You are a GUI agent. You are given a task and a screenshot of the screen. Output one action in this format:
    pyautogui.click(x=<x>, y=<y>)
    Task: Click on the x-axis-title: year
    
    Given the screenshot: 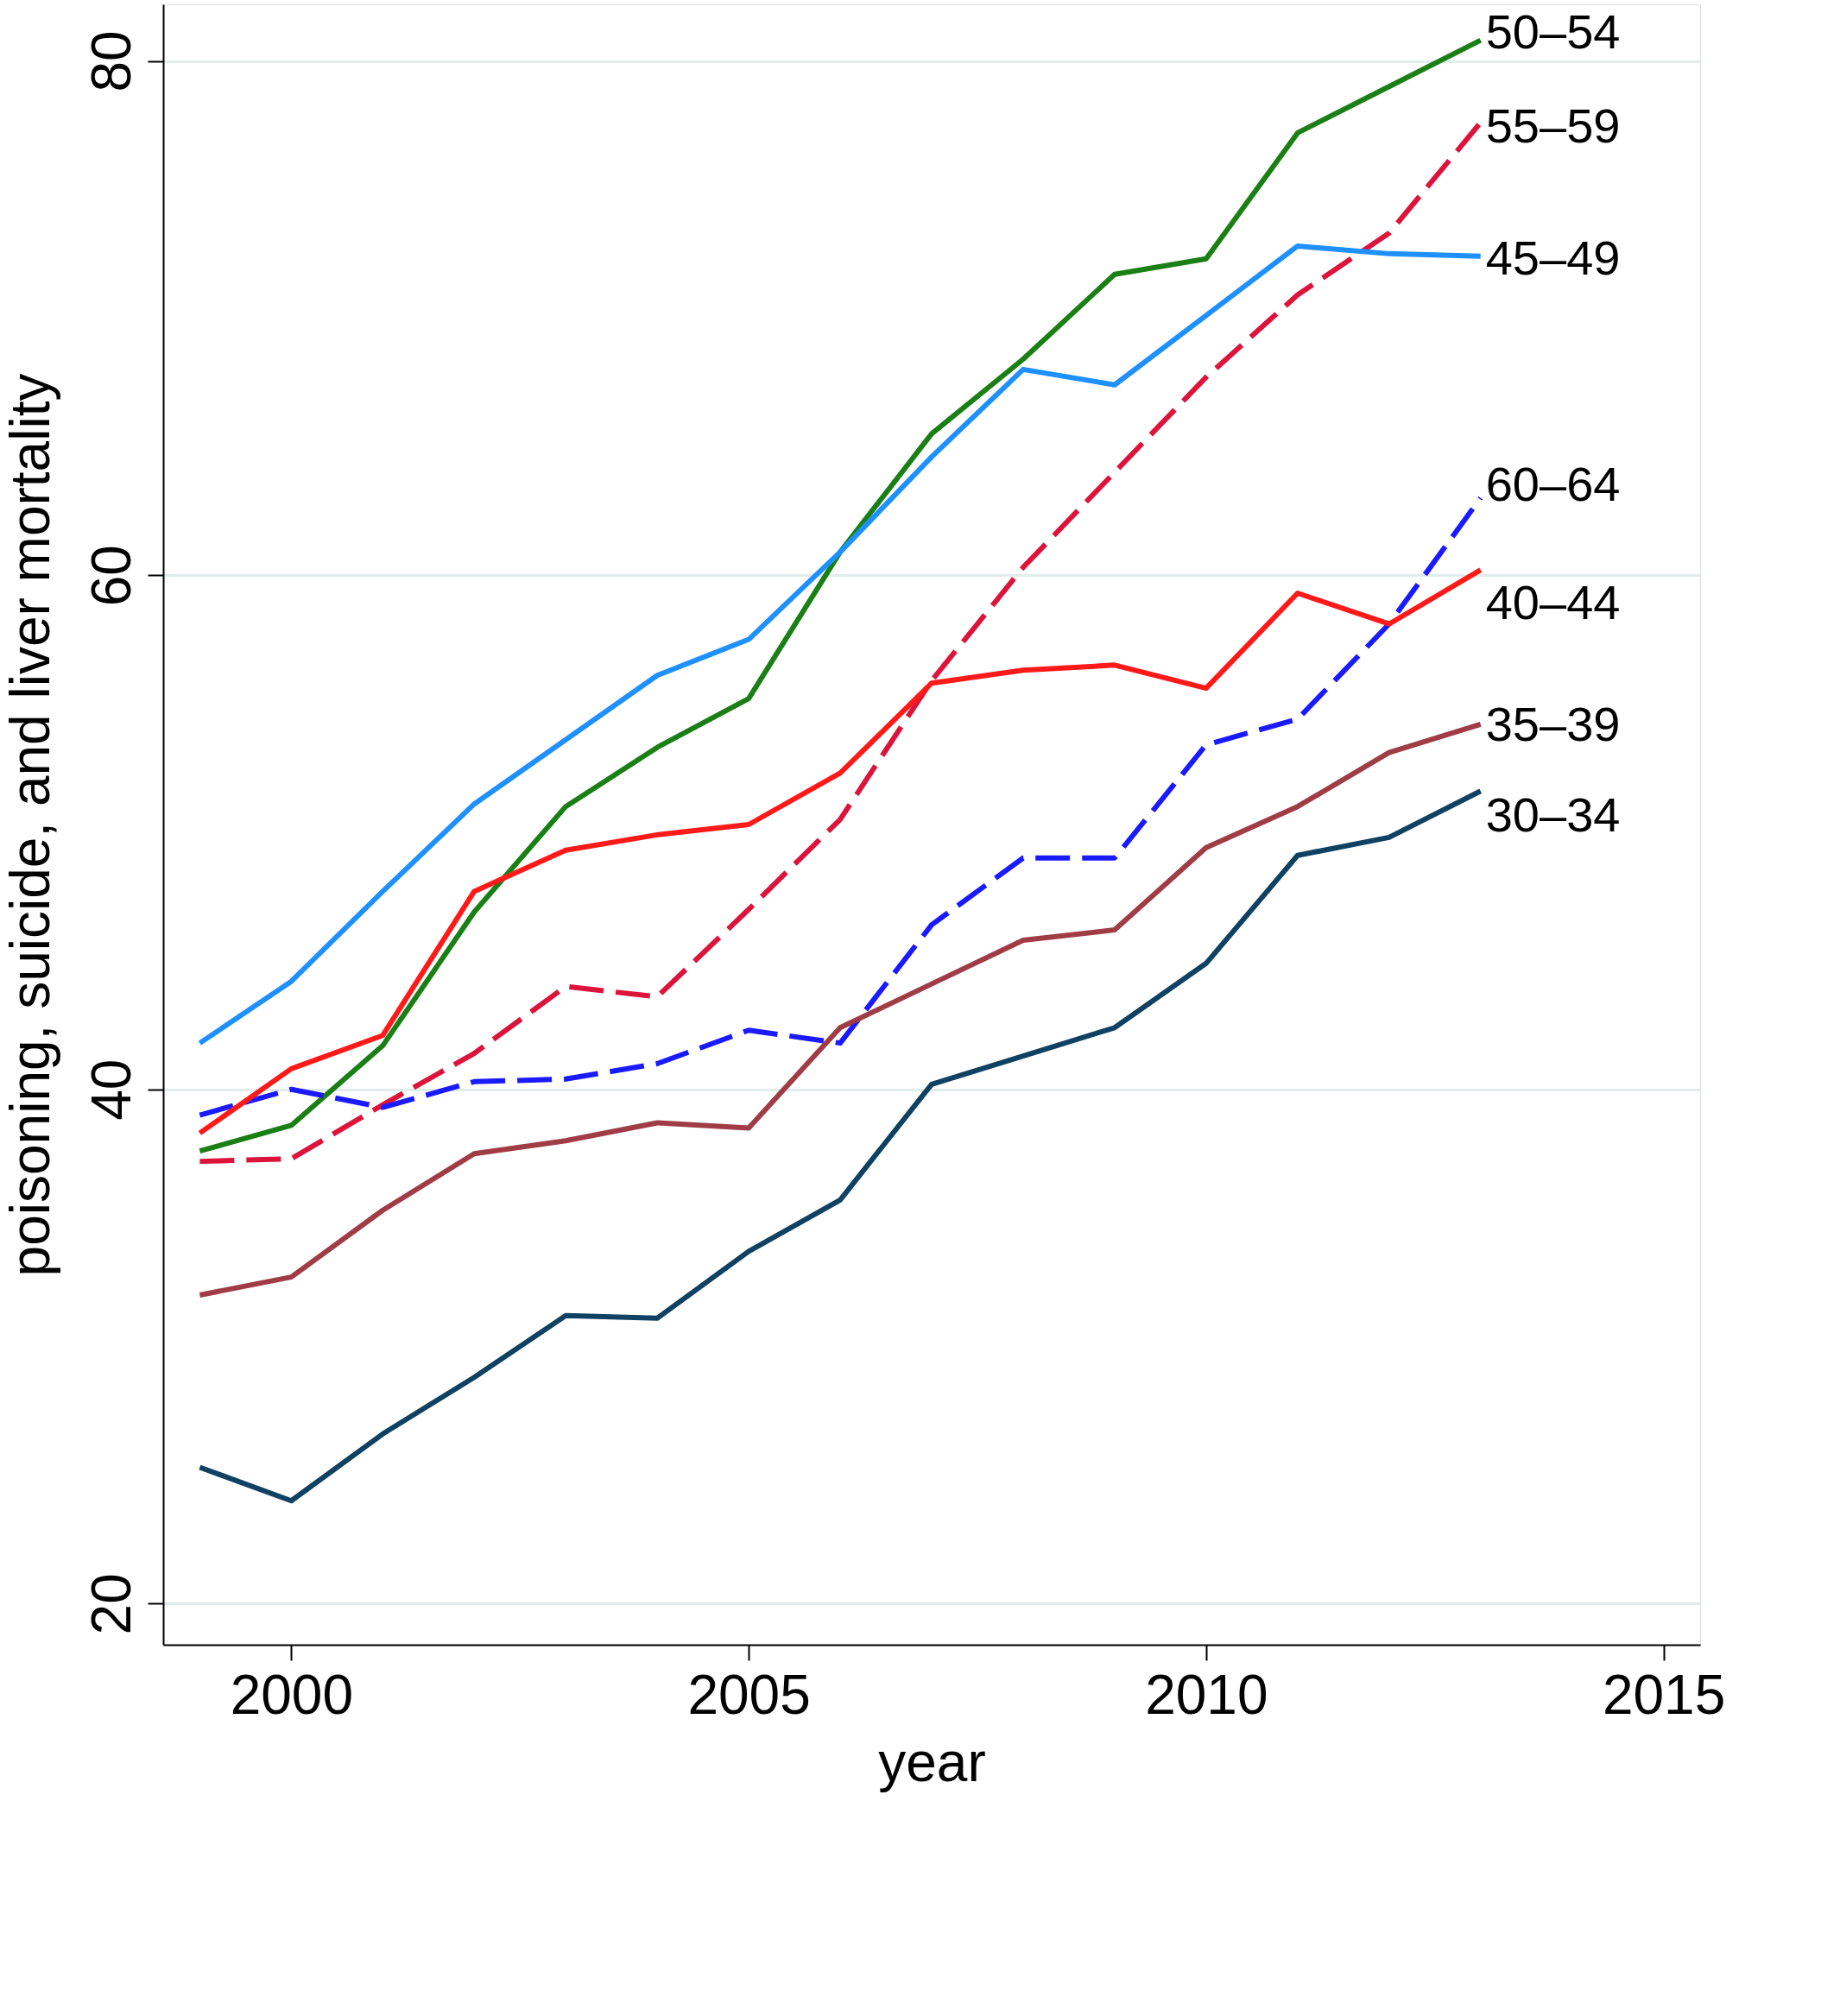 What is the action you would take?
    pyautogui.click(x=932, y=1761)
    